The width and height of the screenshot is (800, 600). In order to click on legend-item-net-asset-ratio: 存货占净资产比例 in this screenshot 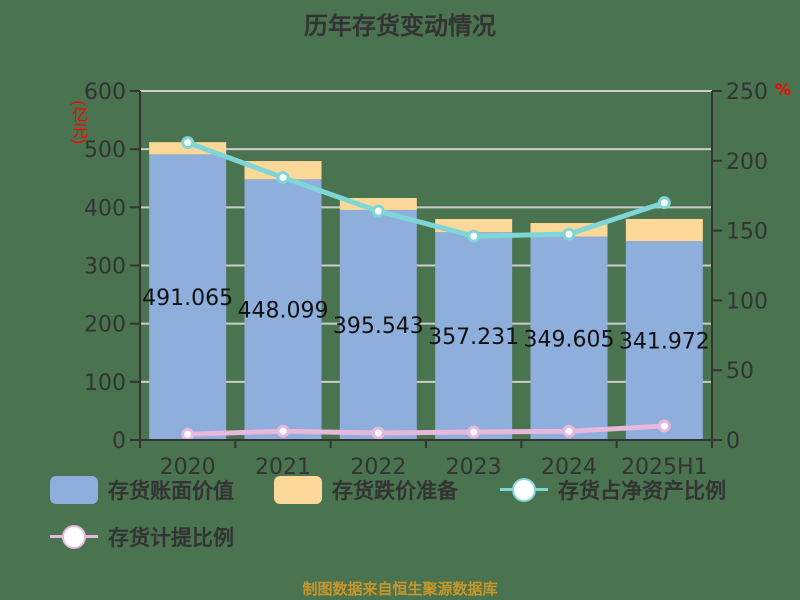, I will do `click(613, 490)`.